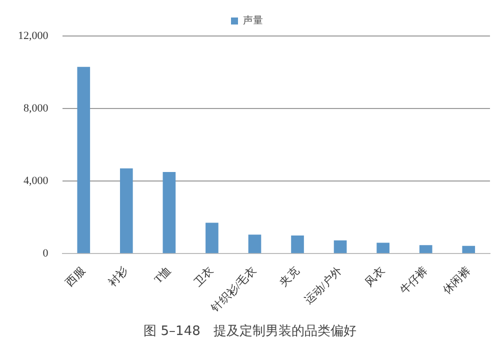  What do you see at coordinates (203, 277) in the screenshot?
I see `x-tick-label: 卫衣` at bounding box center [203, 277].